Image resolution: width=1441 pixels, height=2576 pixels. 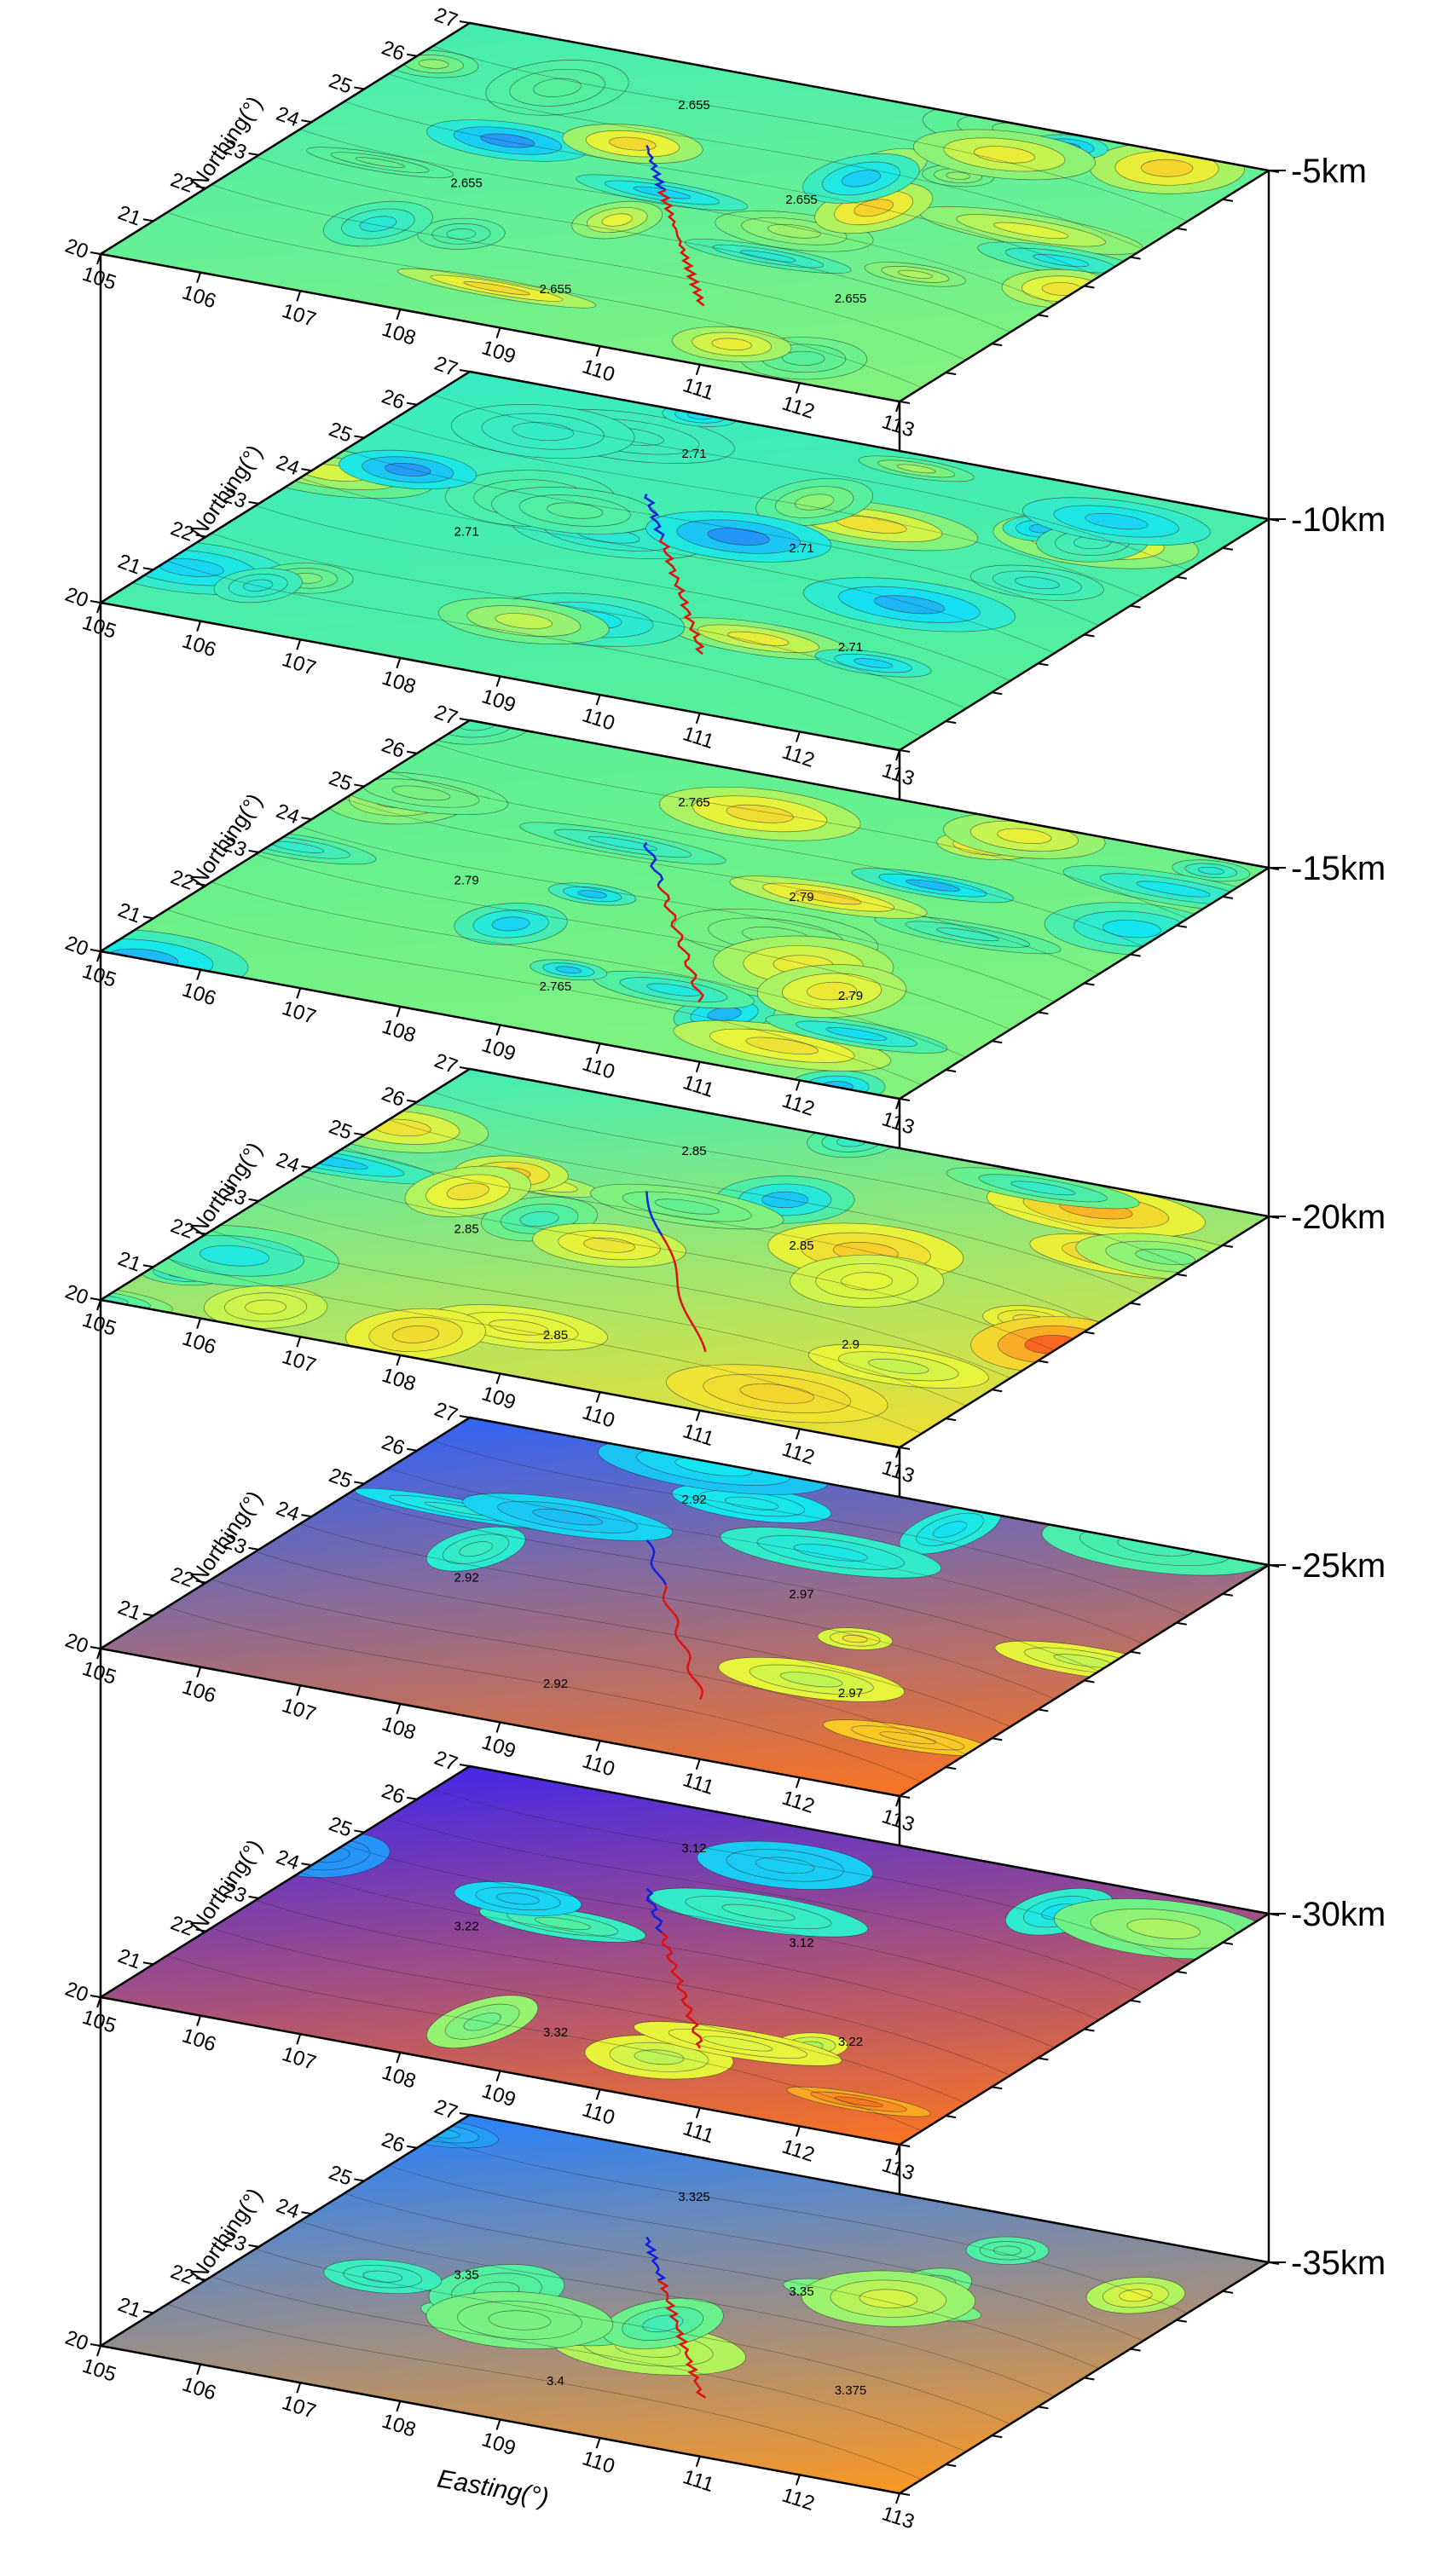 What do you see at coordinates (681, 247) in the screenshot?
I see `fault-trace-south` at bounding box center [681, 247].